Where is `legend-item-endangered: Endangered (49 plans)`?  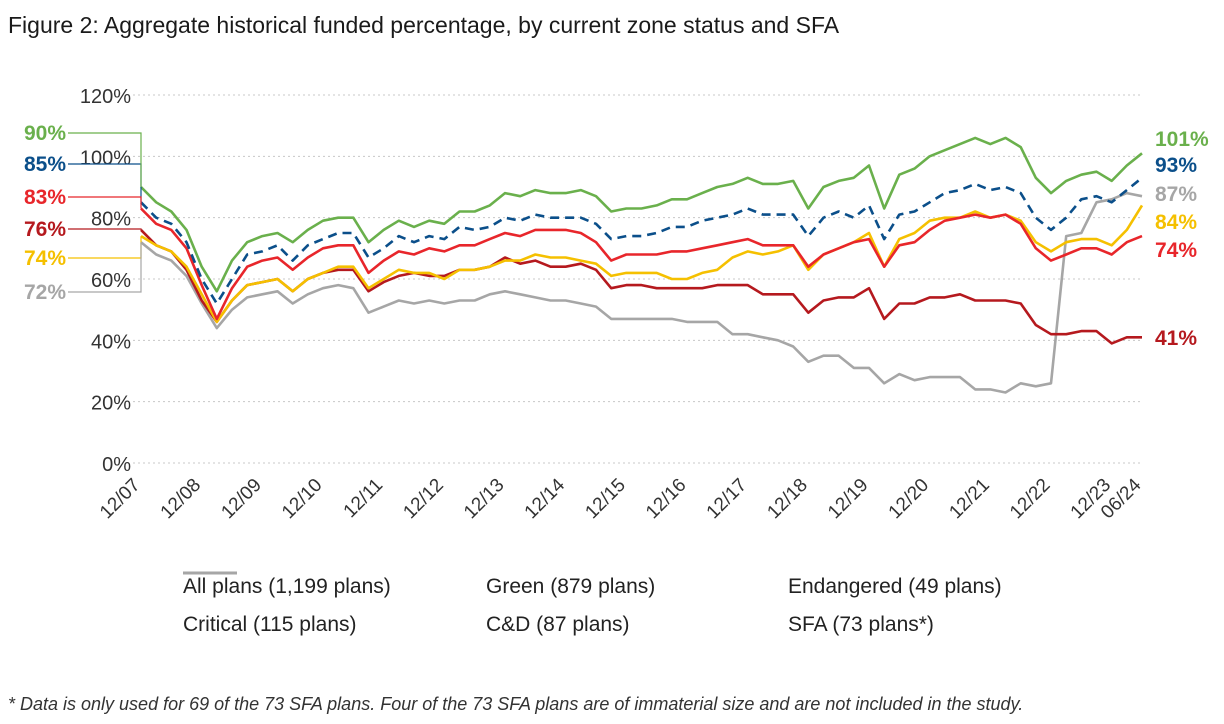 legend-item-endangered: Endangered (49 plans) is located at coordinates (592, 585).